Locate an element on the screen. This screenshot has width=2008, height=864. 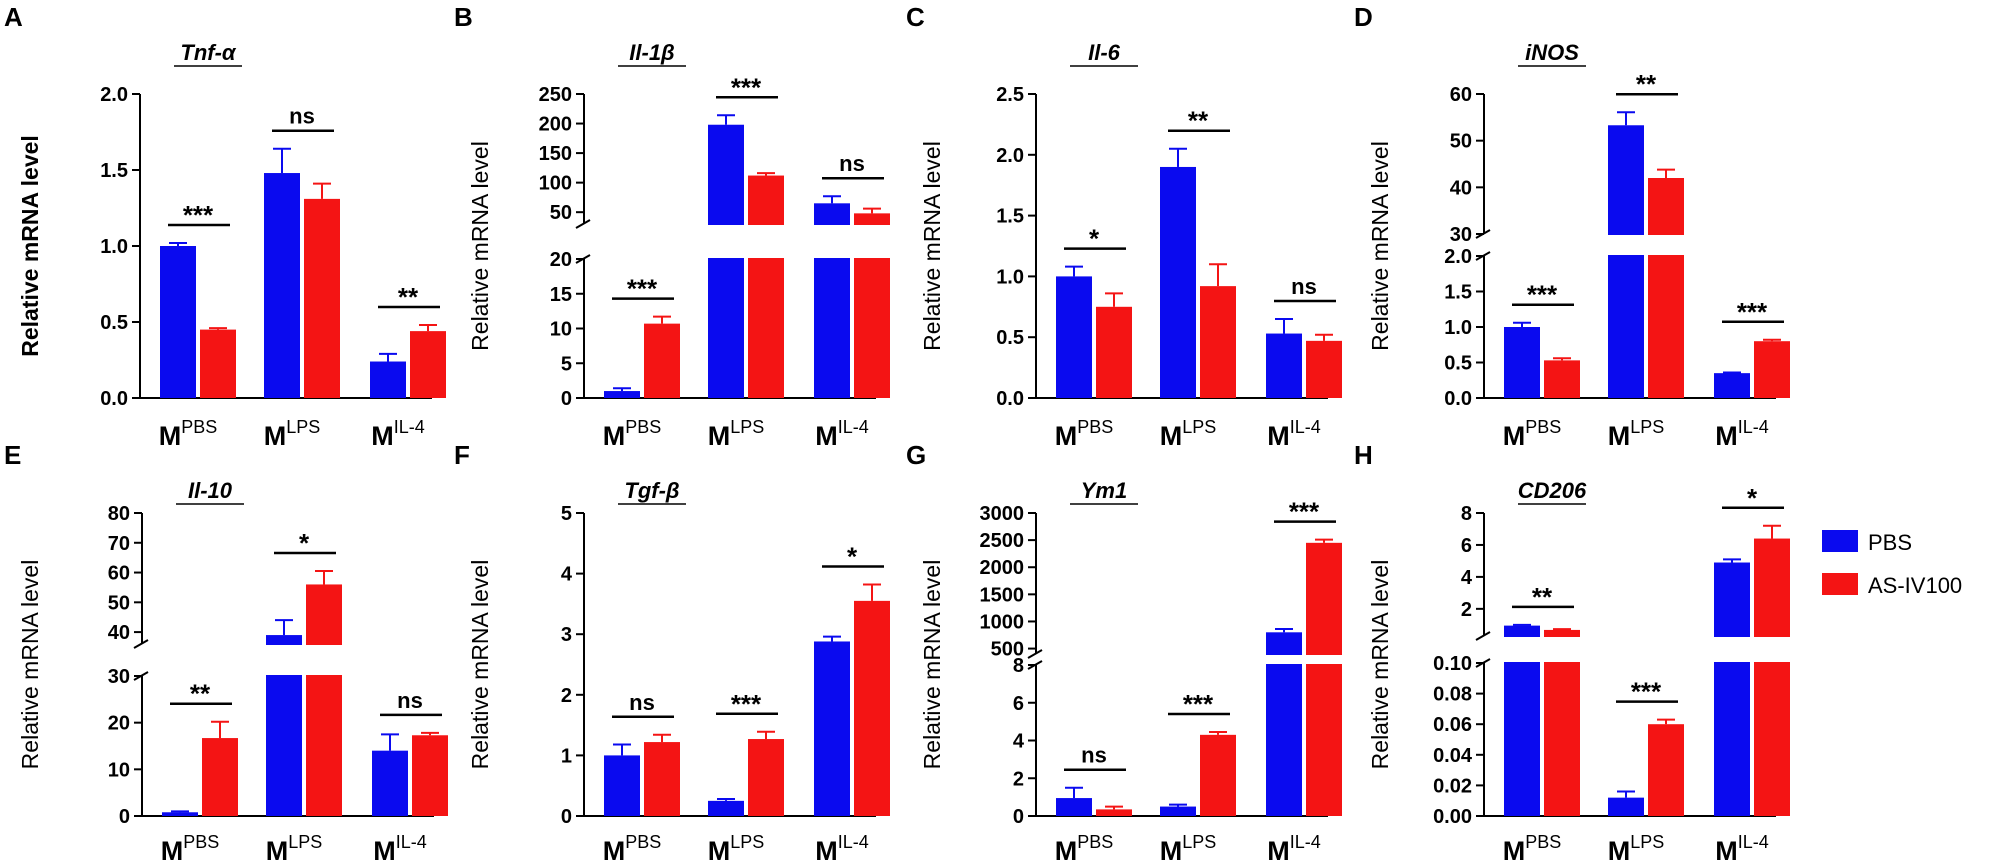
y-tick-label: 100 is located at coordinates (555, 184).